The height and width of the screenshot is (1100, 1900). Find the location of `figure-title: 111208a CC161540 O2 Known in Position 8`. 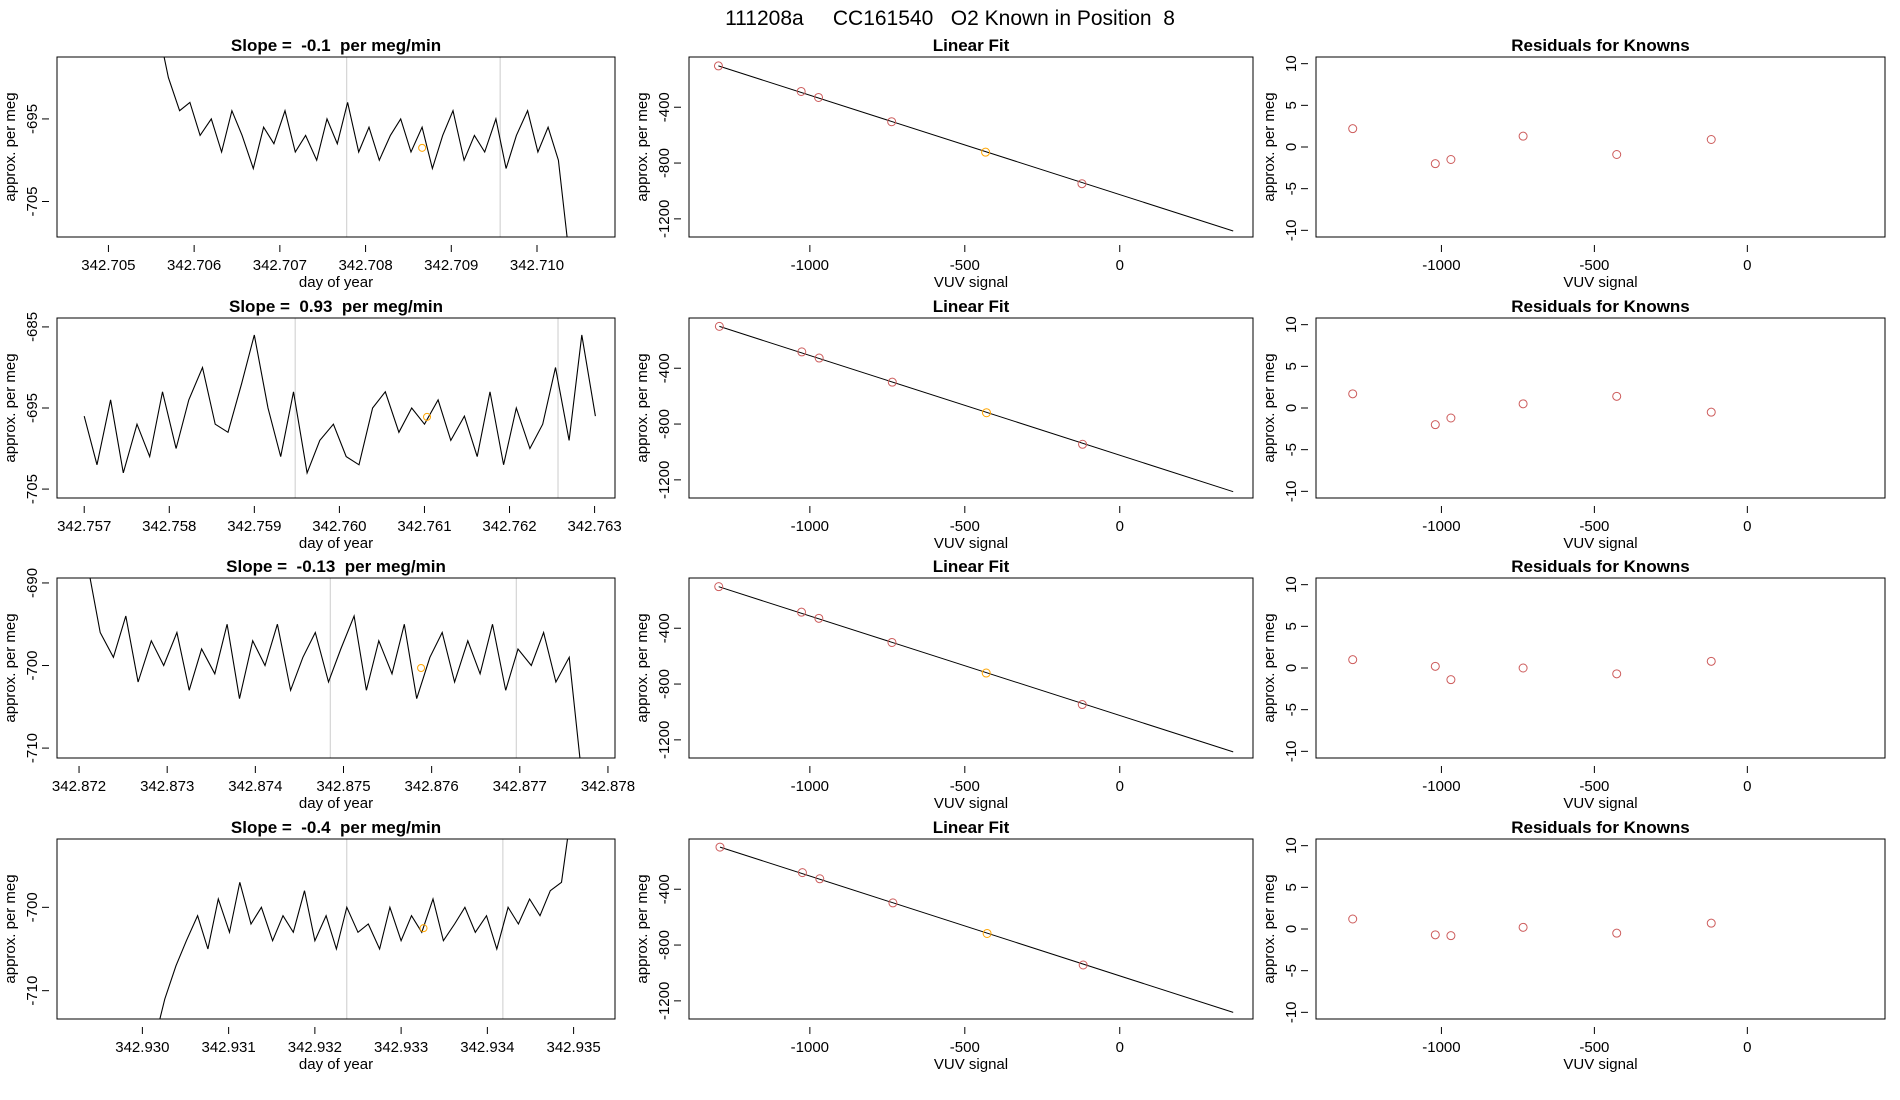

figure-title: 111208a CC161540 O2 Known in Position 8 is located at coordinates (950, 18).